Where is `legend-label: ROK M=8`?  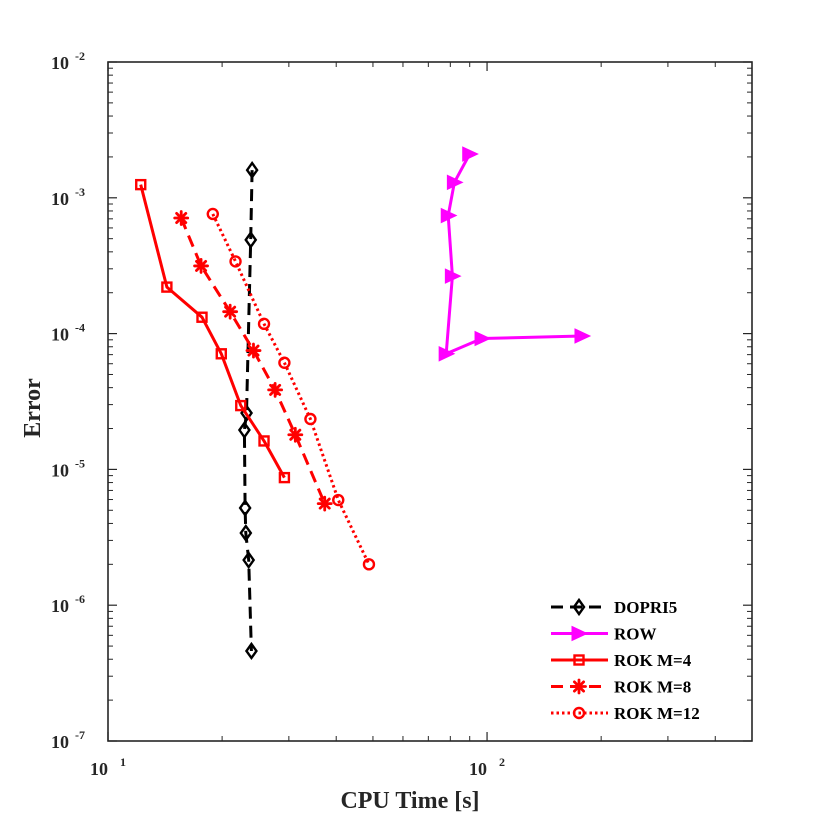
legend-label: ROK M=8 is located at coordinates (652, 687).